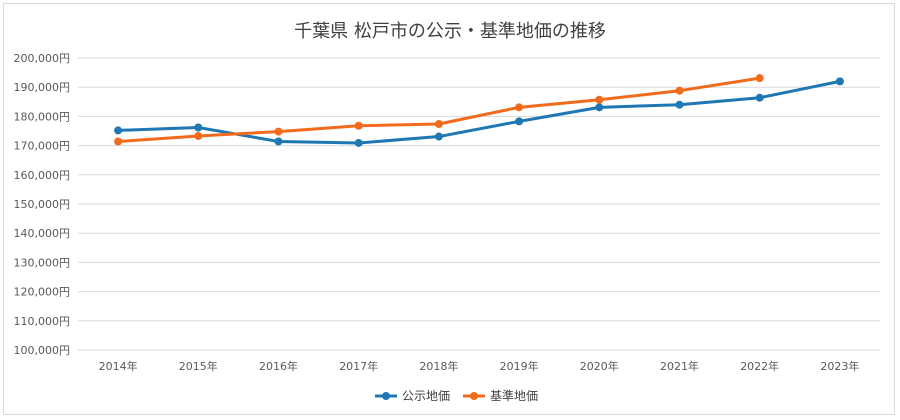  I want to click on x-tick-label: 2014年, so click(118, 366).